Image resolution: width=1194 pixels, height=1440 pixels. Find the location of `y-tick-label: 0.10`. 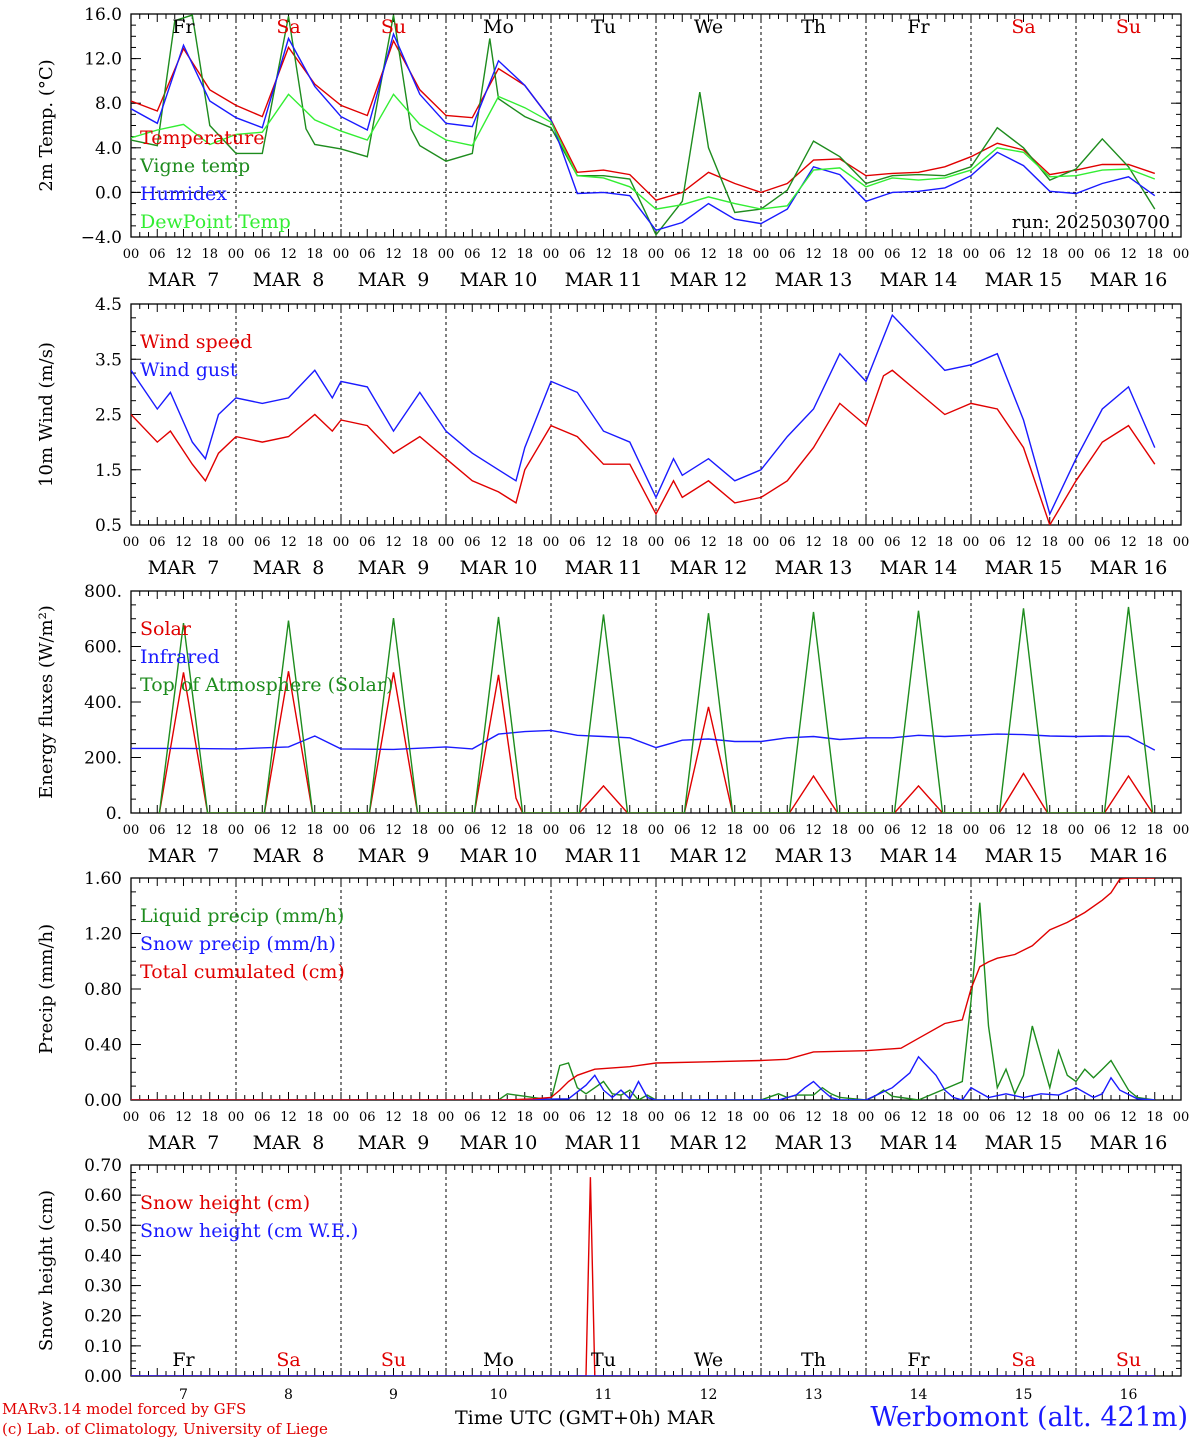

y-tick-label: 0.10 is located at coordinates (103, 1347).